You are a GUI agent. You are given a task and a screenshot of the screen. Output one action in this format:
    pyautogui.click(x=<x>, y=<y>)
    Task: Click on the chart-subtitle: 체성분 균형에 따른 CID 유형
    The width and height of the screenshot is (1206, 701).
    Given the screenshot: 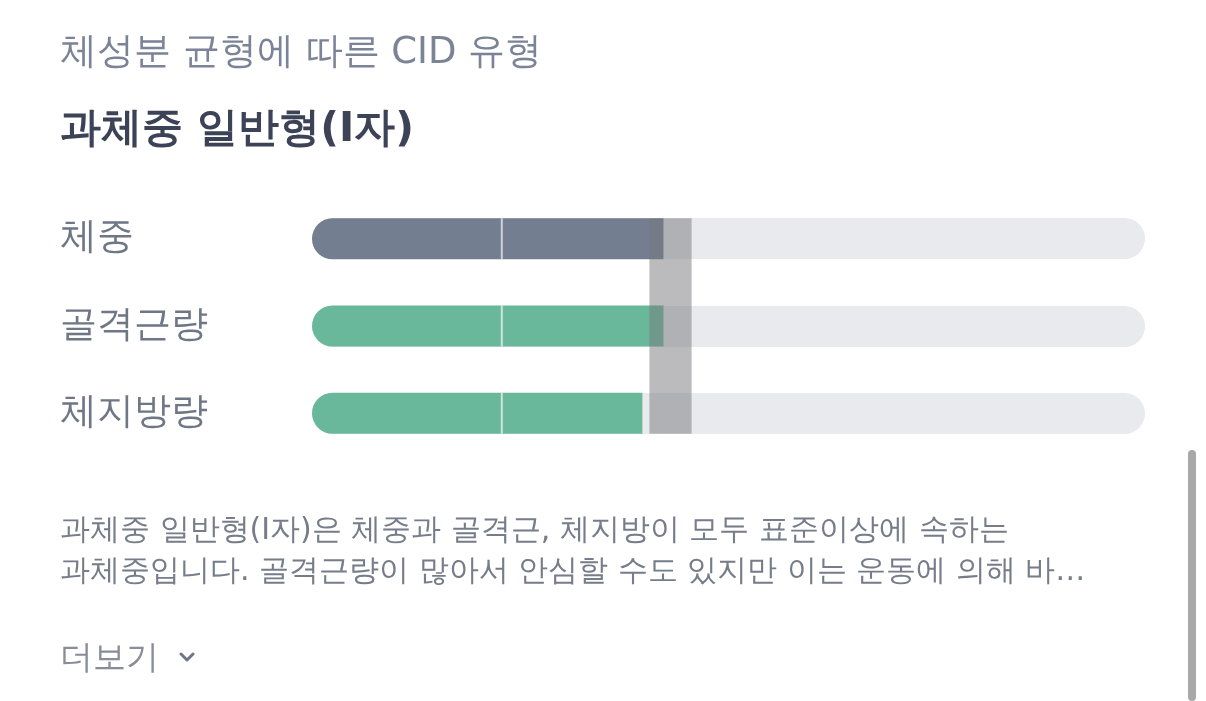 What is the action you would take?
    pyautogui.click(x=301, y=51)
    